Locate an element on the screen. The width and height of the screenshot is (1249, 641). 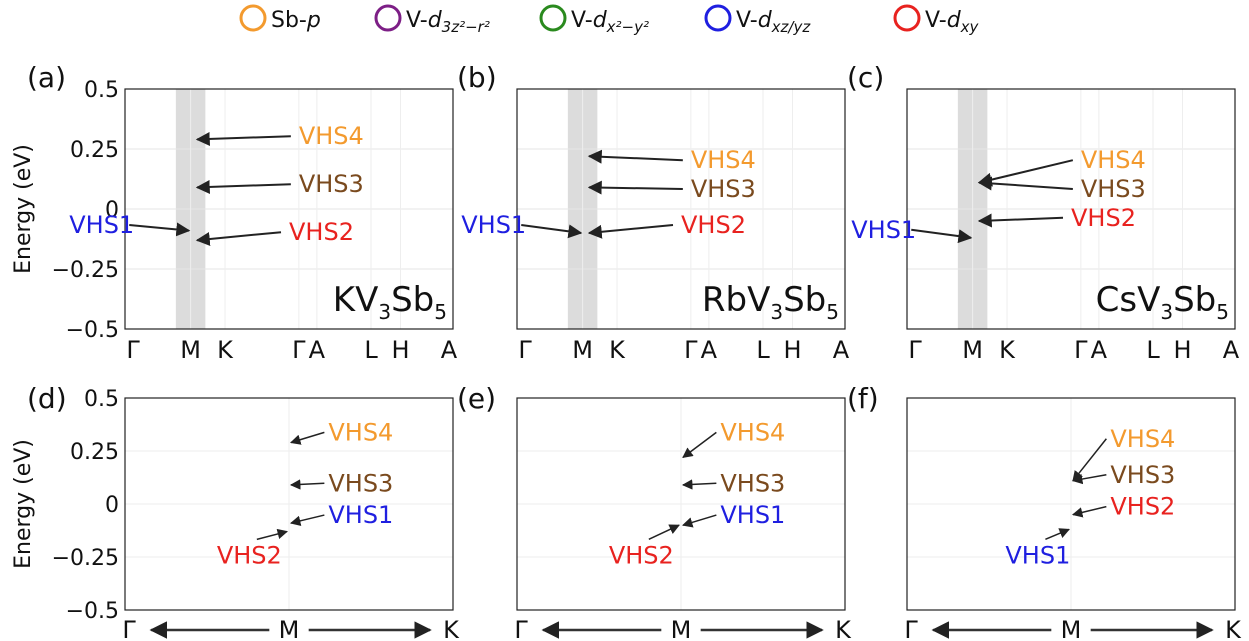
vhs-label: VHS4 is located at coordinates (360, 432).